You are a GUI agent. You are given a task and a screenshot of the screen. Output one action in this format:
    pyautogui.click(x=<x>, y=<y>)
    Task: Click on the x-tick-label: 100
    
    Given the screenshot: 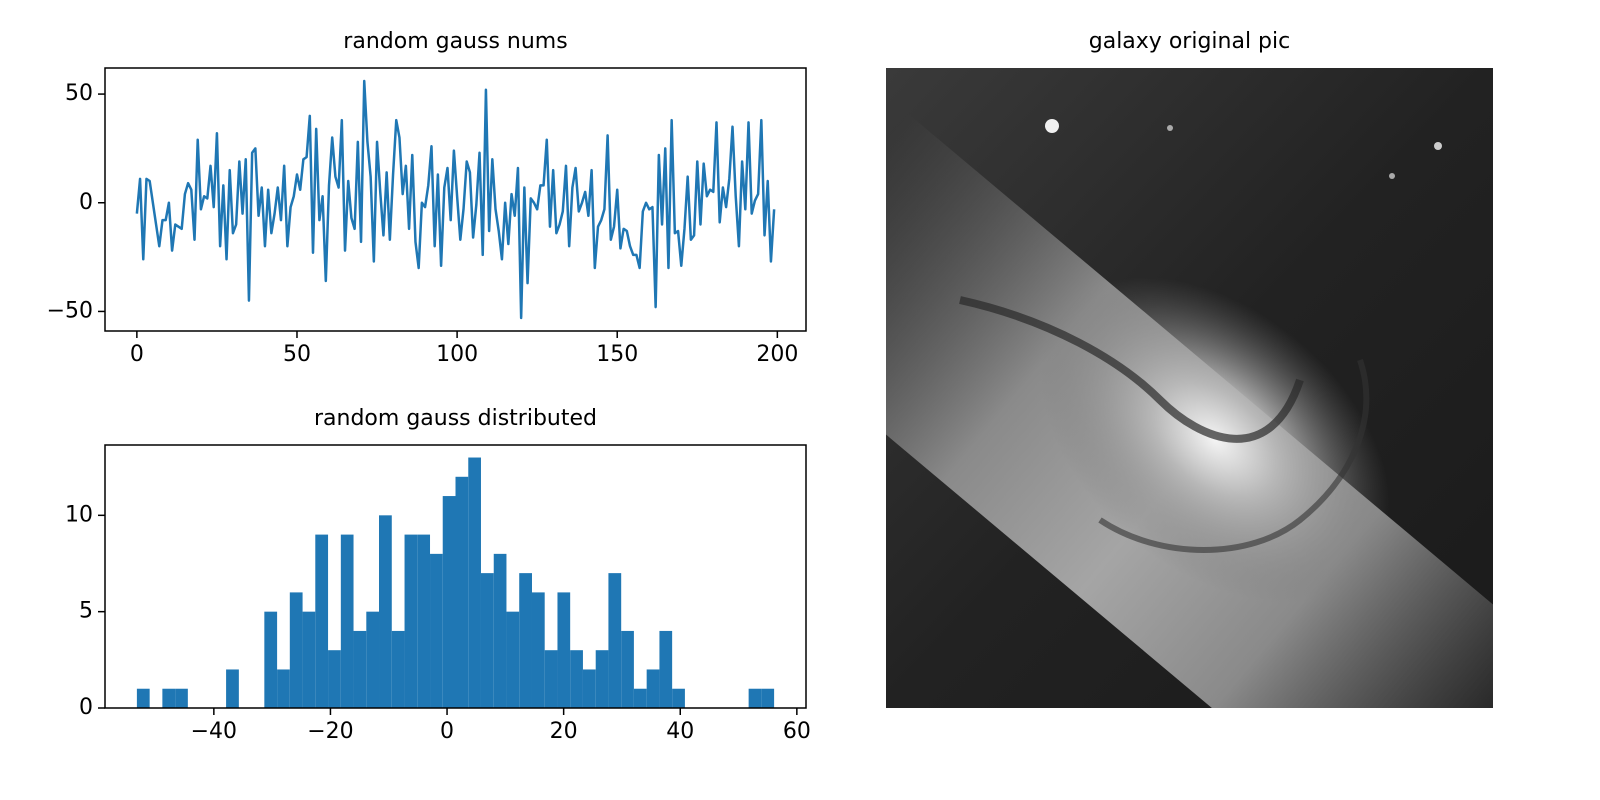 What is the action you would take?
    pyautogui.click(x=457, y=354)
    